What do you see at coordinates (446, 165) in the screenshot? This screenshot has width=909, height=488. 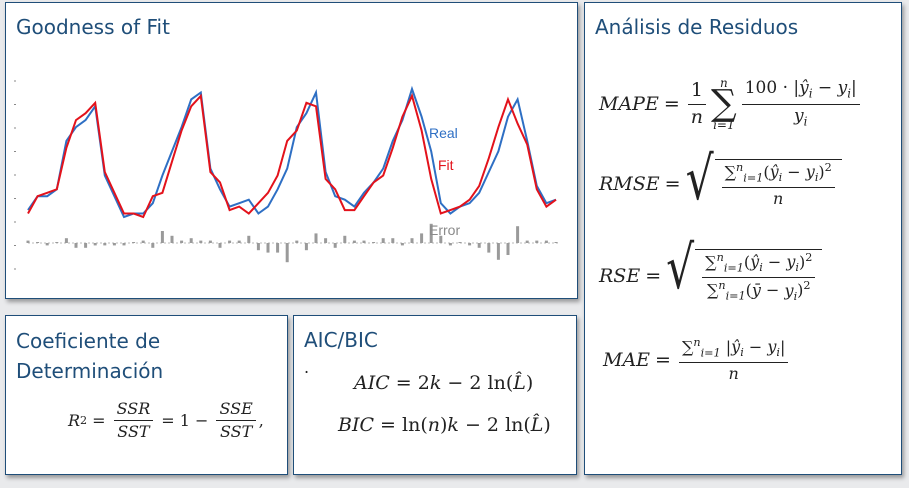 I see `legend-fit: Fit` at bounding box center [446, 165].